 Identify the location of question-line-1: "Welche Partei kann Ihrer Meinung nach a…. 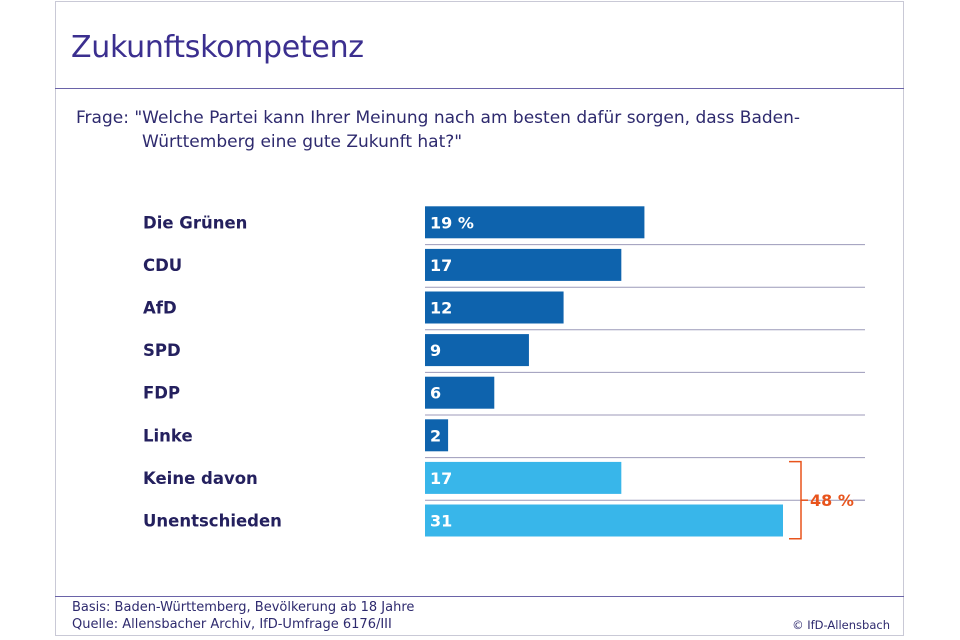
(467, 118).